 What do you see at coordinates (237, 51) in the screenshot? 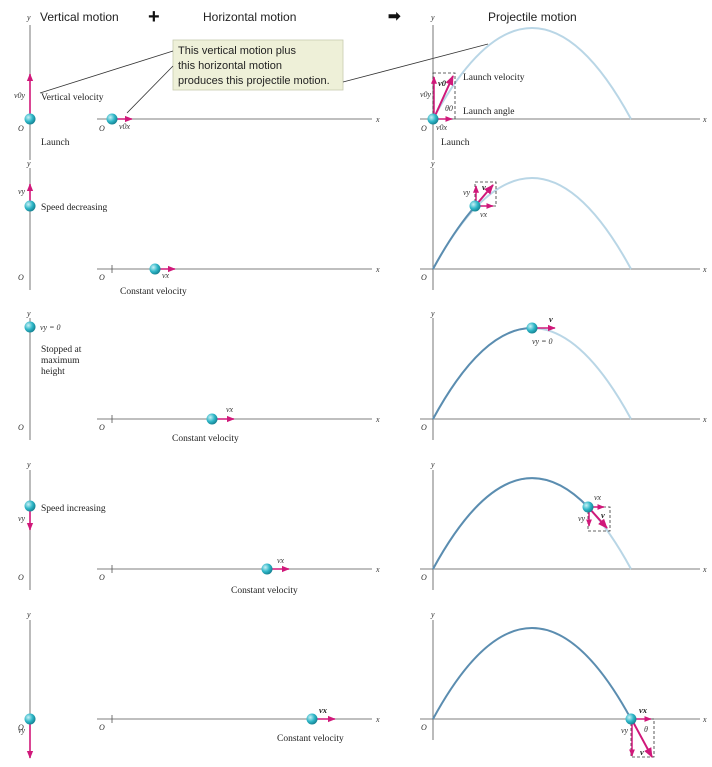
I see `callout-line-1: This vertical motion plus` at bounding box center [237, 51].